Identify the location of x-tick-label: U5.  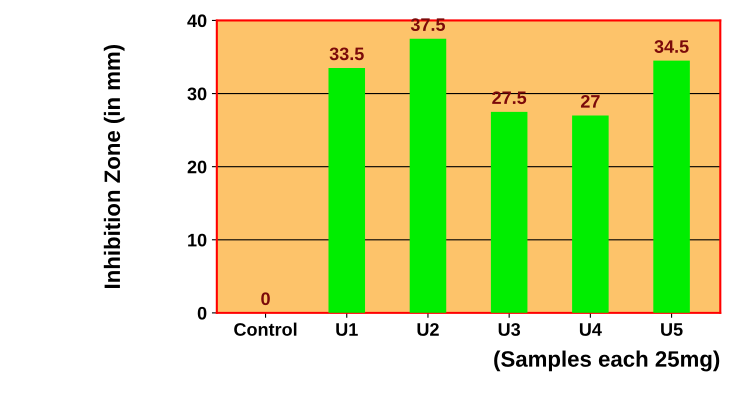
(672, 329).